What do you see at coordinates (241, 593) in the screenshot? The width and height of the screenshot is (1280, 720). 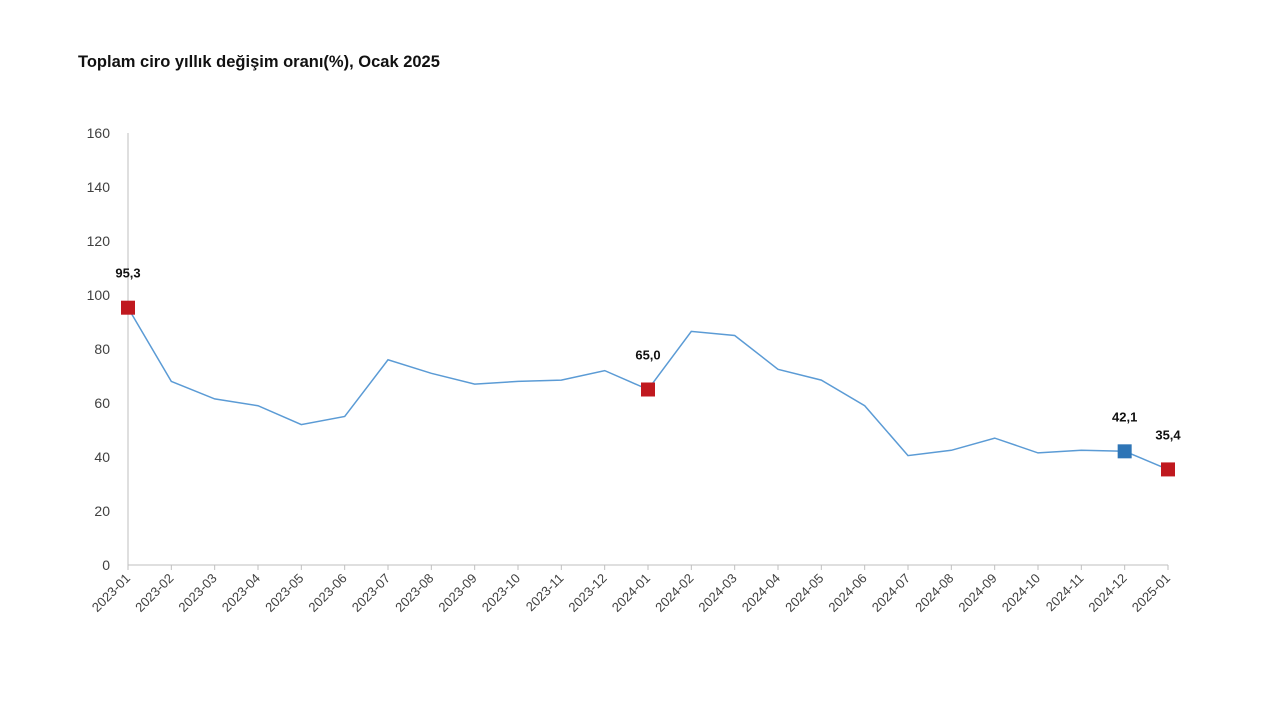 I see `x-tick-label: 2023-04` at bounding box center [241, 593].